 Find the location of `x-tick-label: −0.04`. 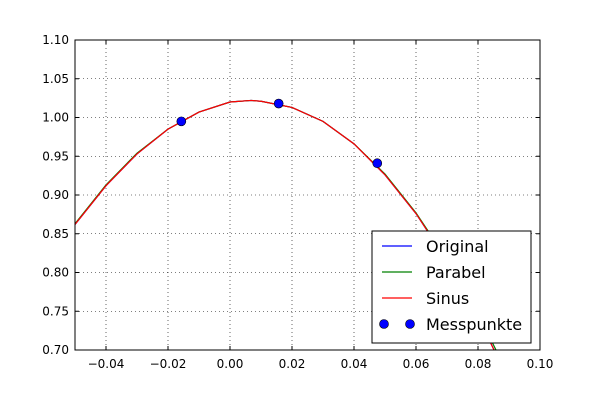

x-tick-label: −0.04 is located at coordinates (106, 364).